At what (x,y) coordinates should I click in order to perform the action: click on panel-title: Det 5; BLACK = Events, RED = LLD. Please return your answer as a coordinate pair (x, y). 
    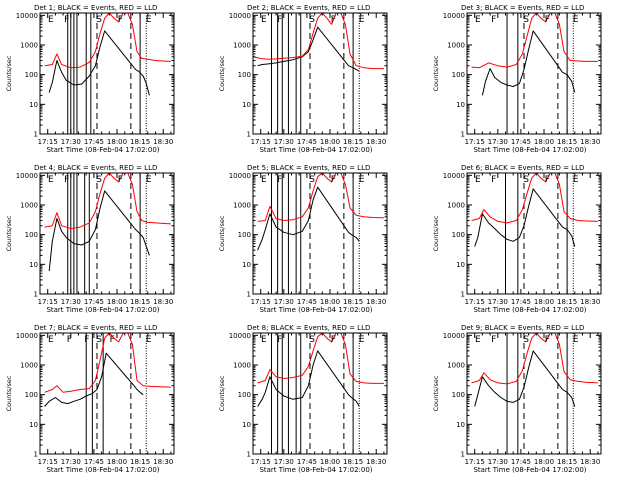
    Looking at the image, I should click on (308, 168).